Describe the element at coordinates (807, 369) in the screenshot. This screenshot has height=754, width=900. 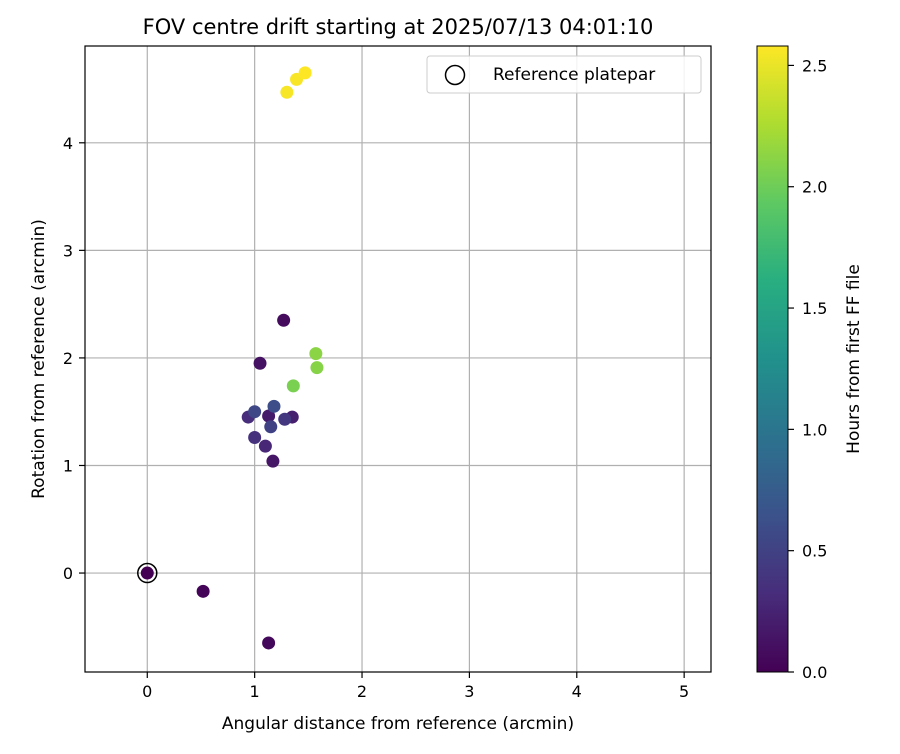
I see `colorbar-ticks: 0.0 0.5 1.0 1.5 2.0 2.5` at that location.